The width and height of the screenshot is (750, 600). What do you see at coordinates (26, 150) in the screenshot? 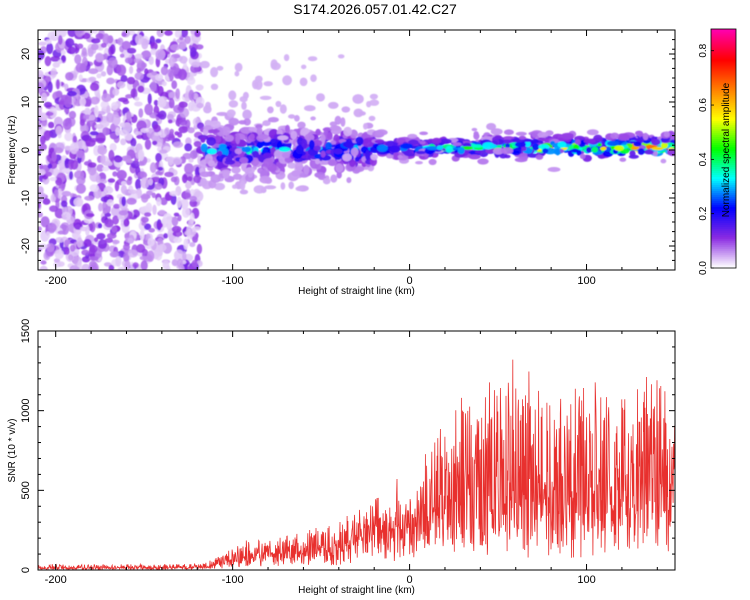
I see `y-tick-label: 0` at bounding box center [26, 150].